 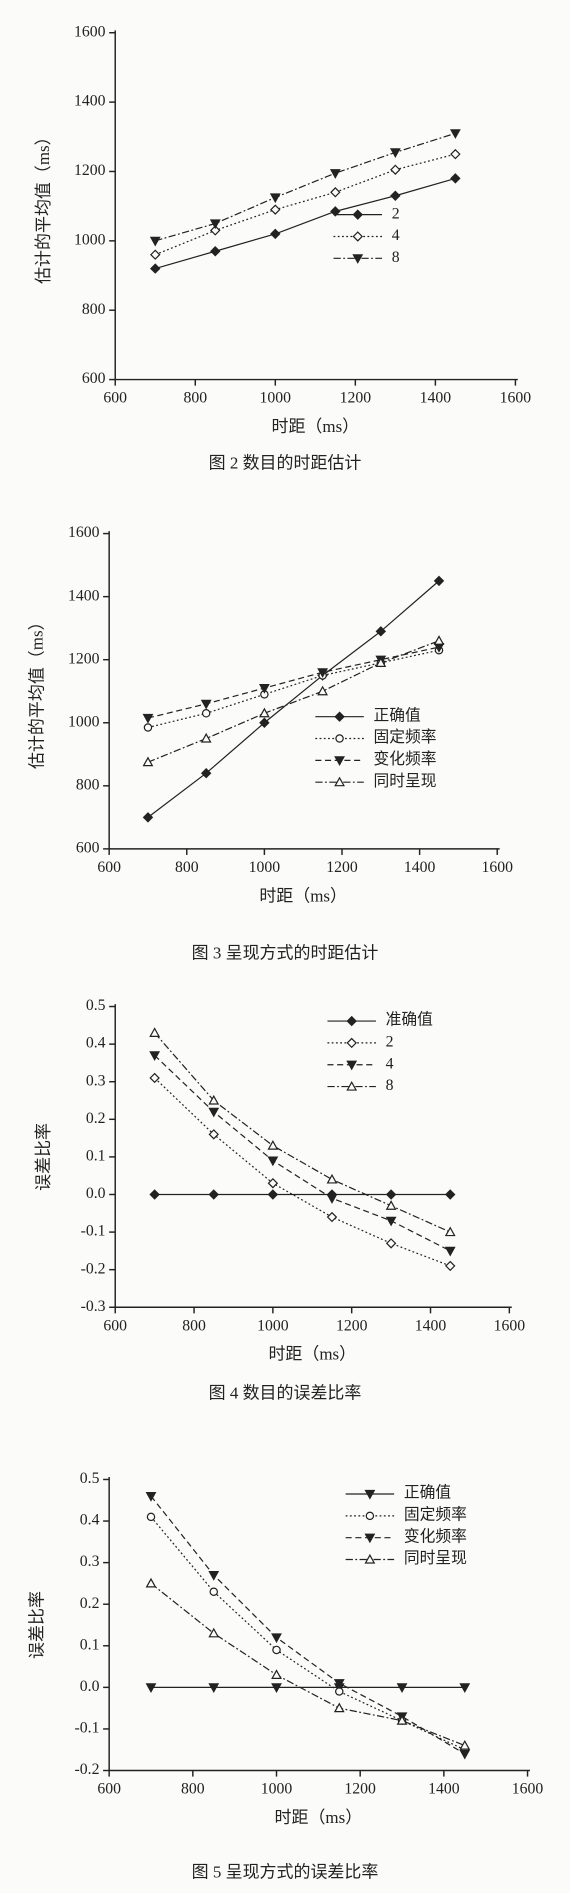 What do you see at coordinates (93, 1268) in the screenshot?
I see `y-tick-label: -0.2` at bounding box center [93, 1268].